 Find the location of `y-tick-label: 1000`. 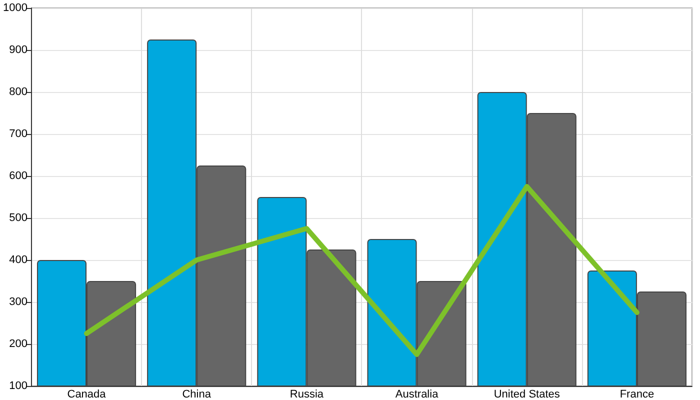

y-tick-label: 1000 is located at coordinates (15, 8).